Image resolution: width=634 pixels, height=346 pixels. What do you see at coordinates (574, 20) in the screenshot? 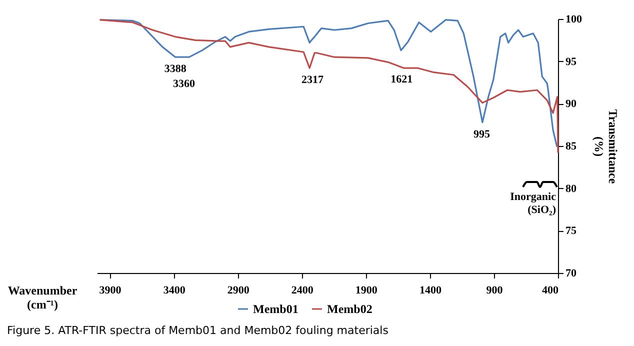
I see `y-tick-label: 100` at bounding box center [574, 20].